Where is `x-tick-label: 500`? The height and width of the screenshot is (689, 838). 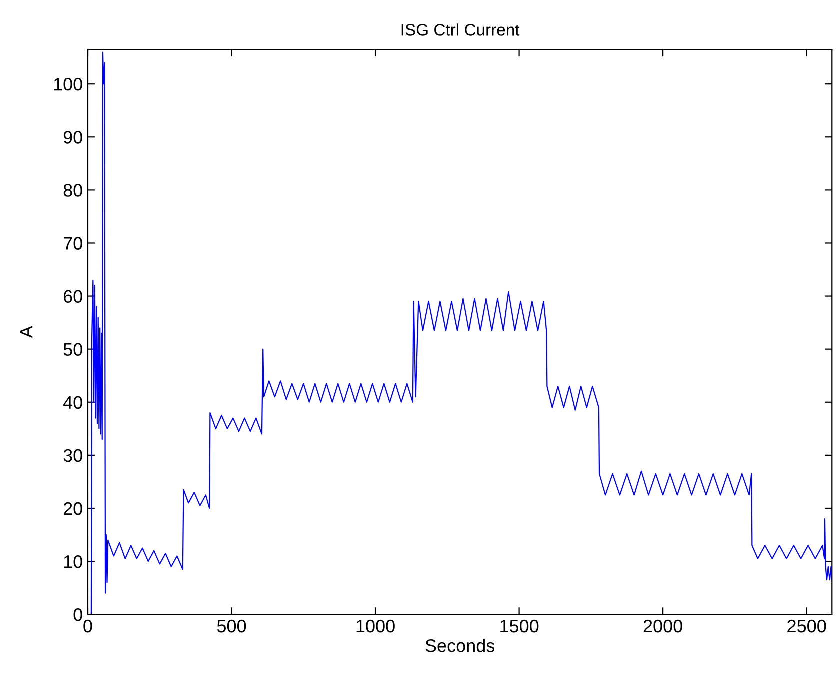
x-tick-label: 500 is located at coordinates (231, 626).